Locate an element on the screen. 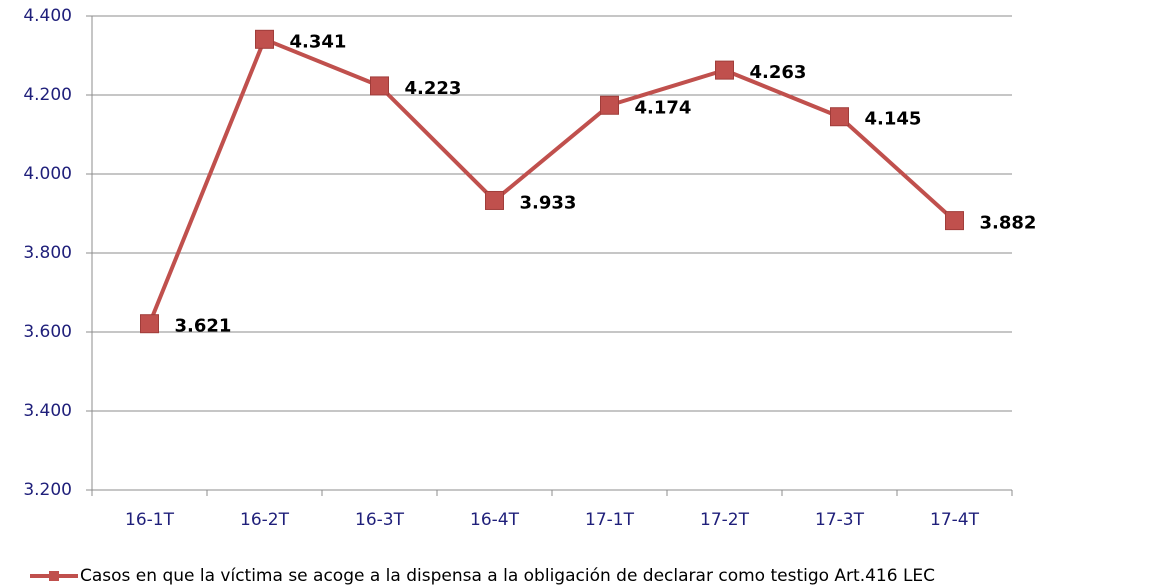 The width and height of the screenshot is (1160, 588). y-tick-label: 4.400 is located at coordinates (47, 16).